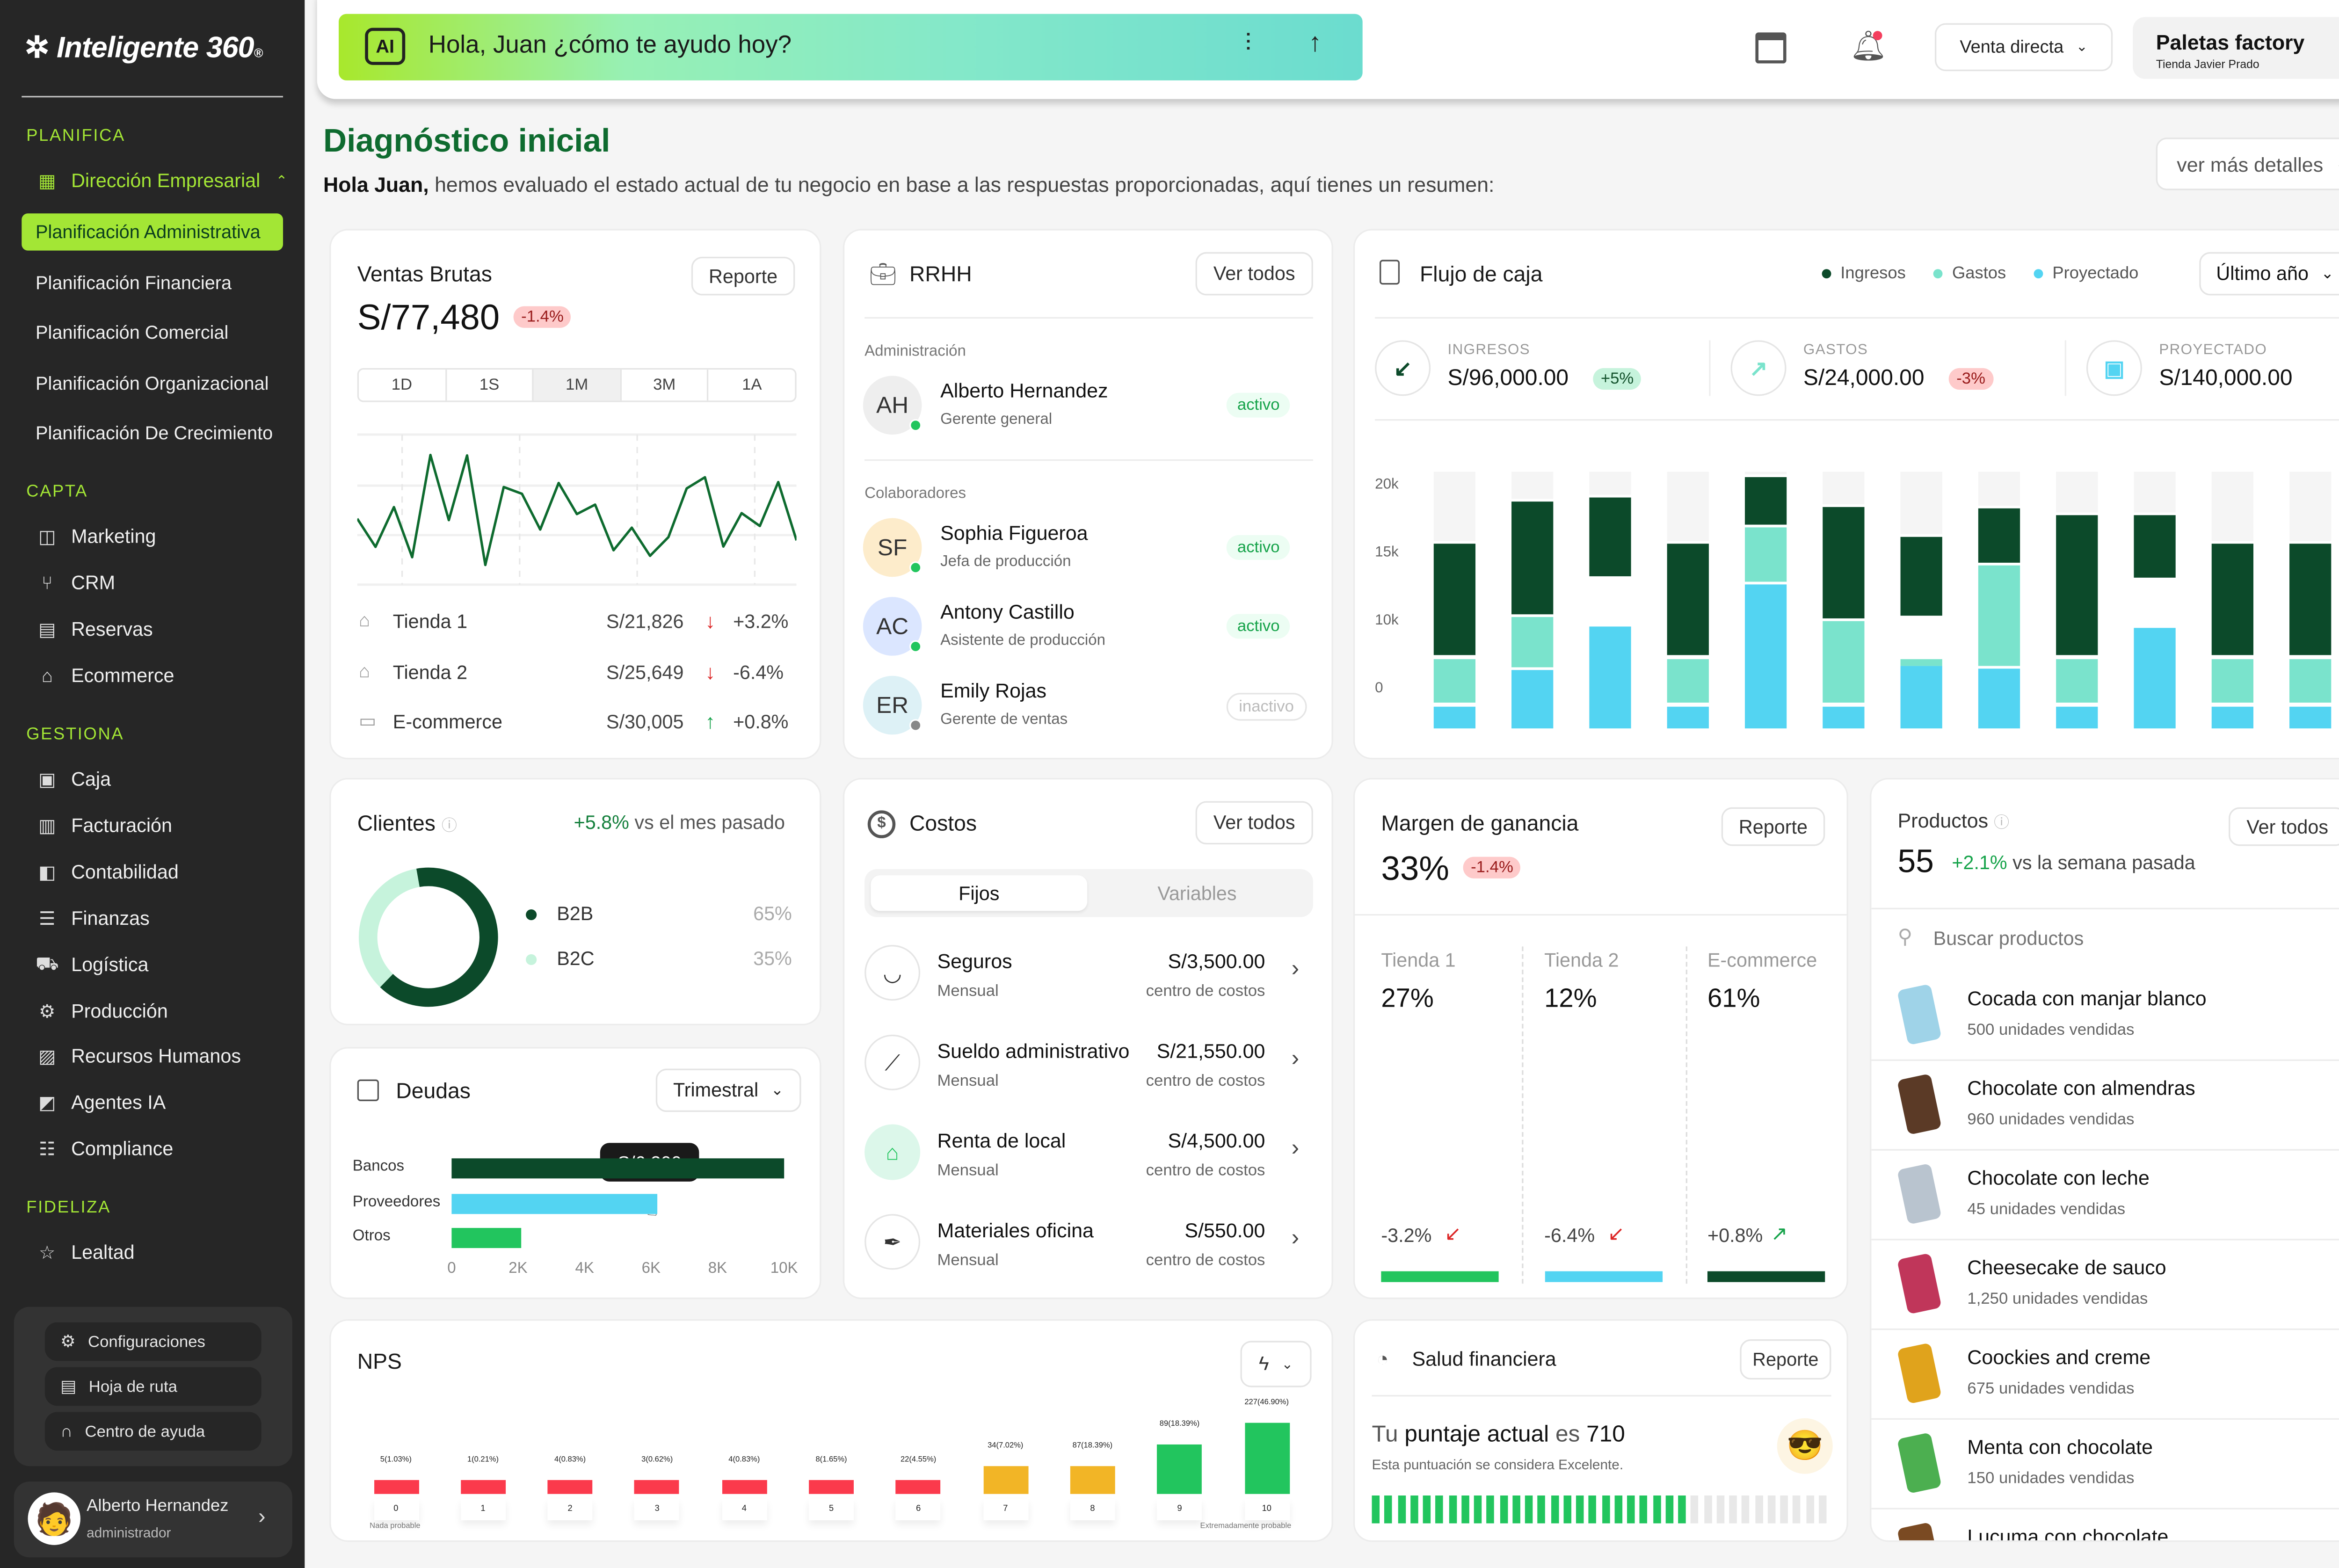 The height and width of the screenshot is (1568, 2339). Describe the element at coordinates (576, 386) in the screenshot. I see `range-tab-1M: 1M` at that location.